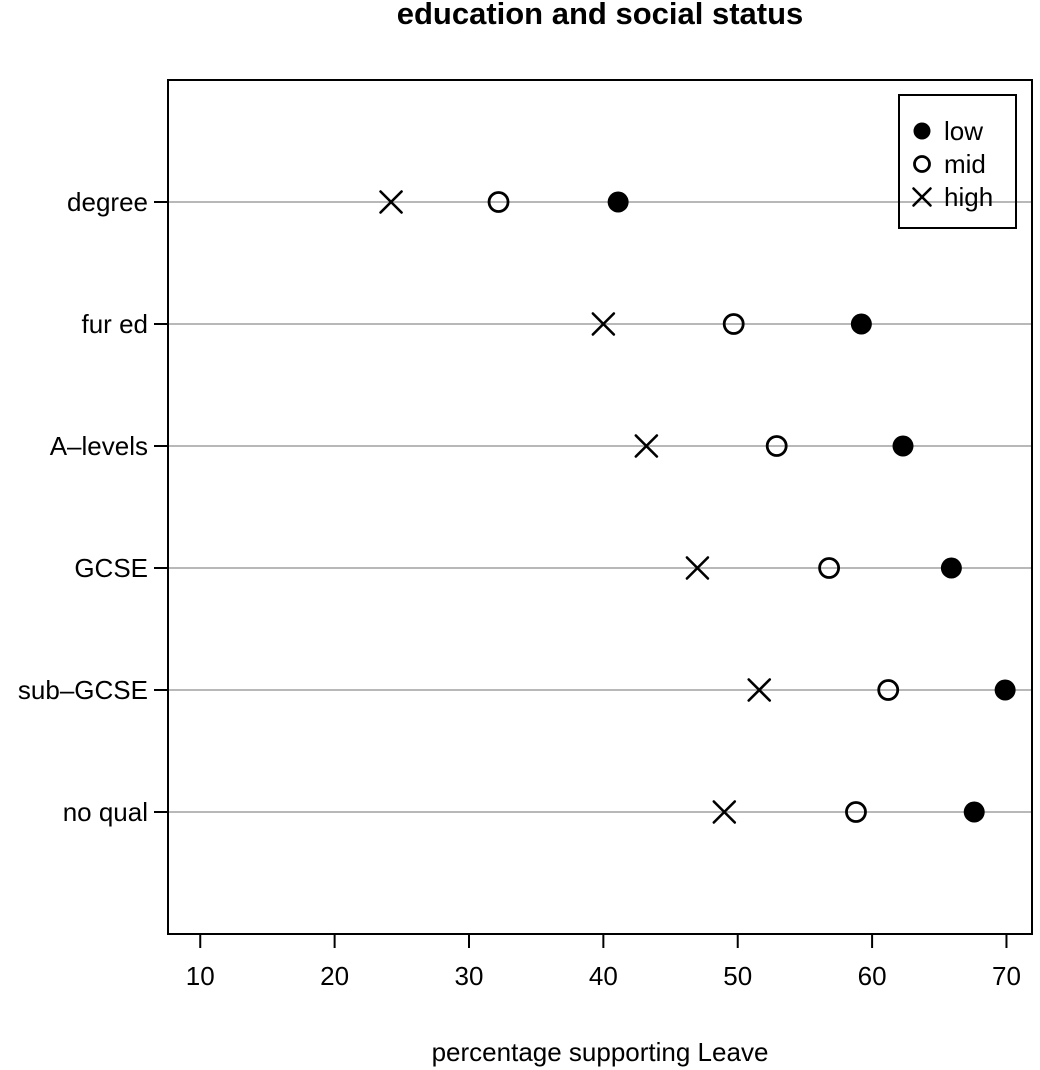 Image resolution: width=1040 pixels, height=1070 pixels. What do you see at coordinates (965, 164) in the screenshot?
I see `legend-label-mid: mid` at bounding box center [965, 164].